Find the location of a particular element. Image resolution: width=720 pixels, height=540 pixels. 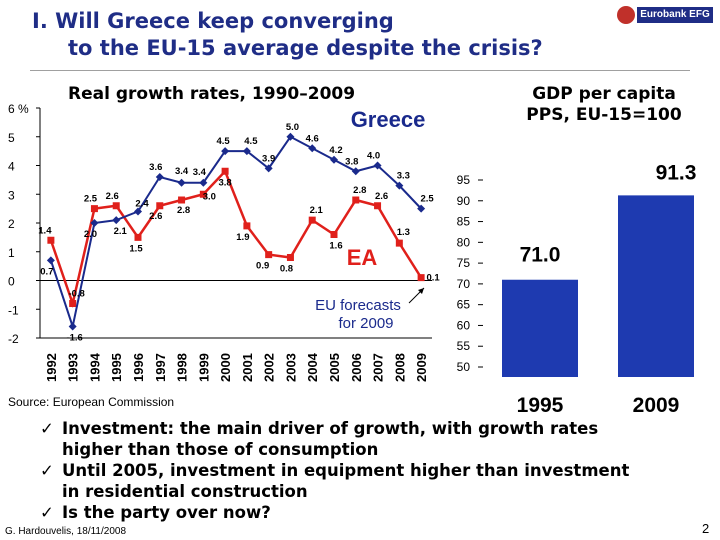

x-tick-label: 1999 is located at coordinates (203, 367).